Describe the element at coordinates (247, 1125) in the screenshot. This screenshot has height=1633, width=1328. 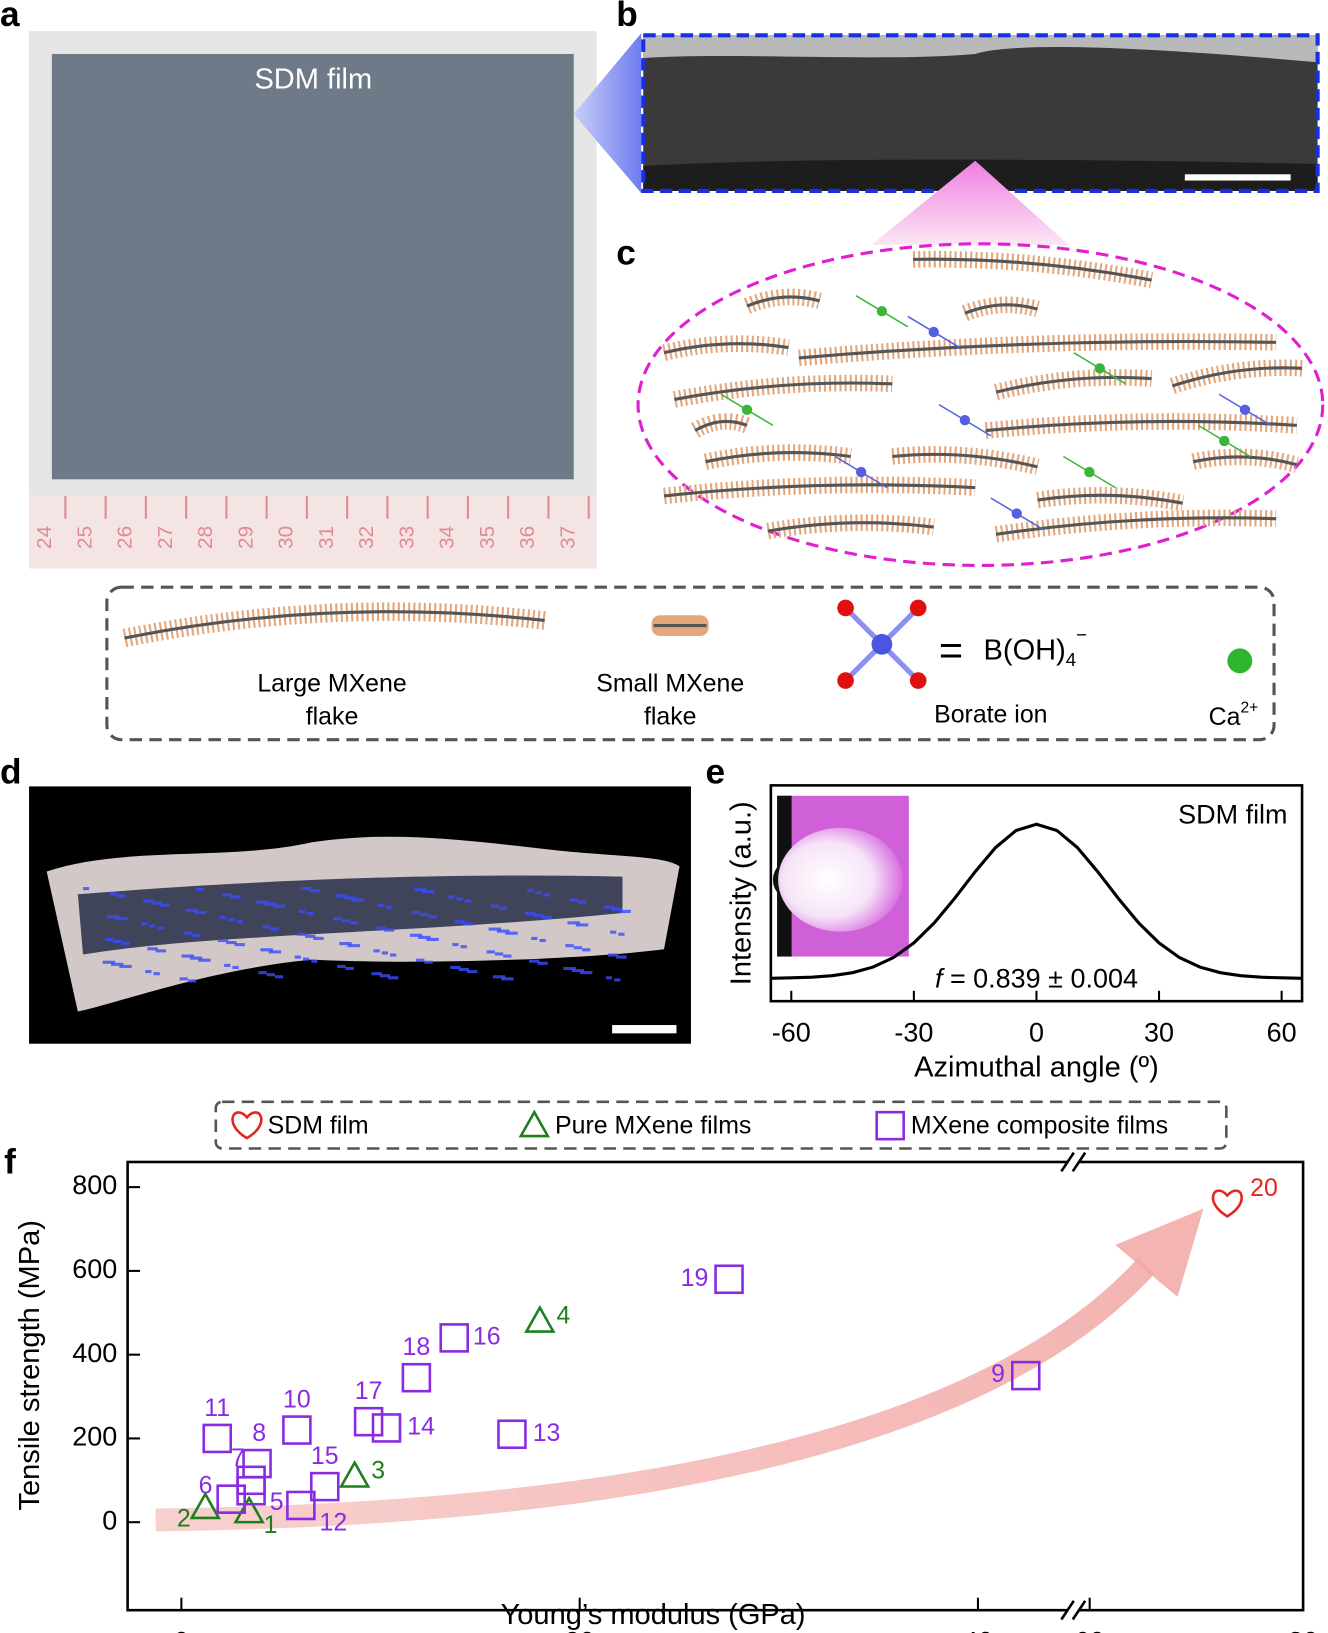
I see `heart-marker` at that location.